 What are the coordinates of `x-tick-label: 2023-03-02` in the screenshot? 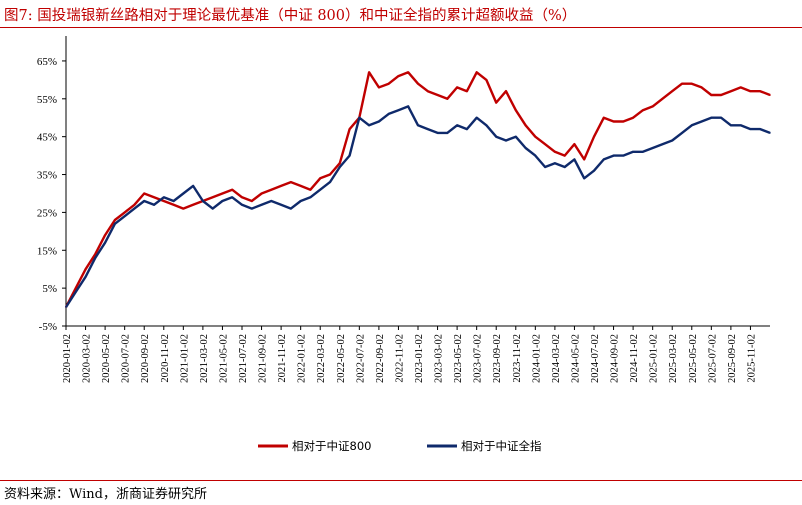 It's located at (439, 358).